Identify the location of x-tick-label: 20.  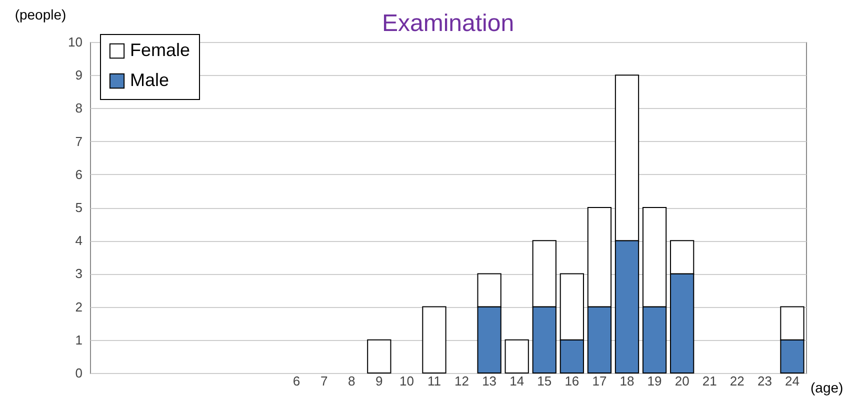
(682, 381).